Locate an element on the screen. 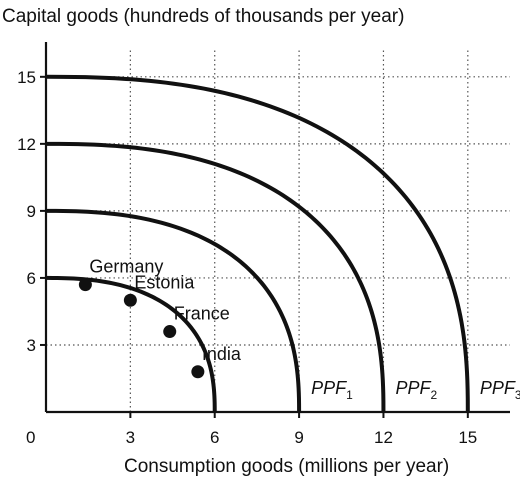  point-label-germany: Germany is located at coordinates (126, 267).